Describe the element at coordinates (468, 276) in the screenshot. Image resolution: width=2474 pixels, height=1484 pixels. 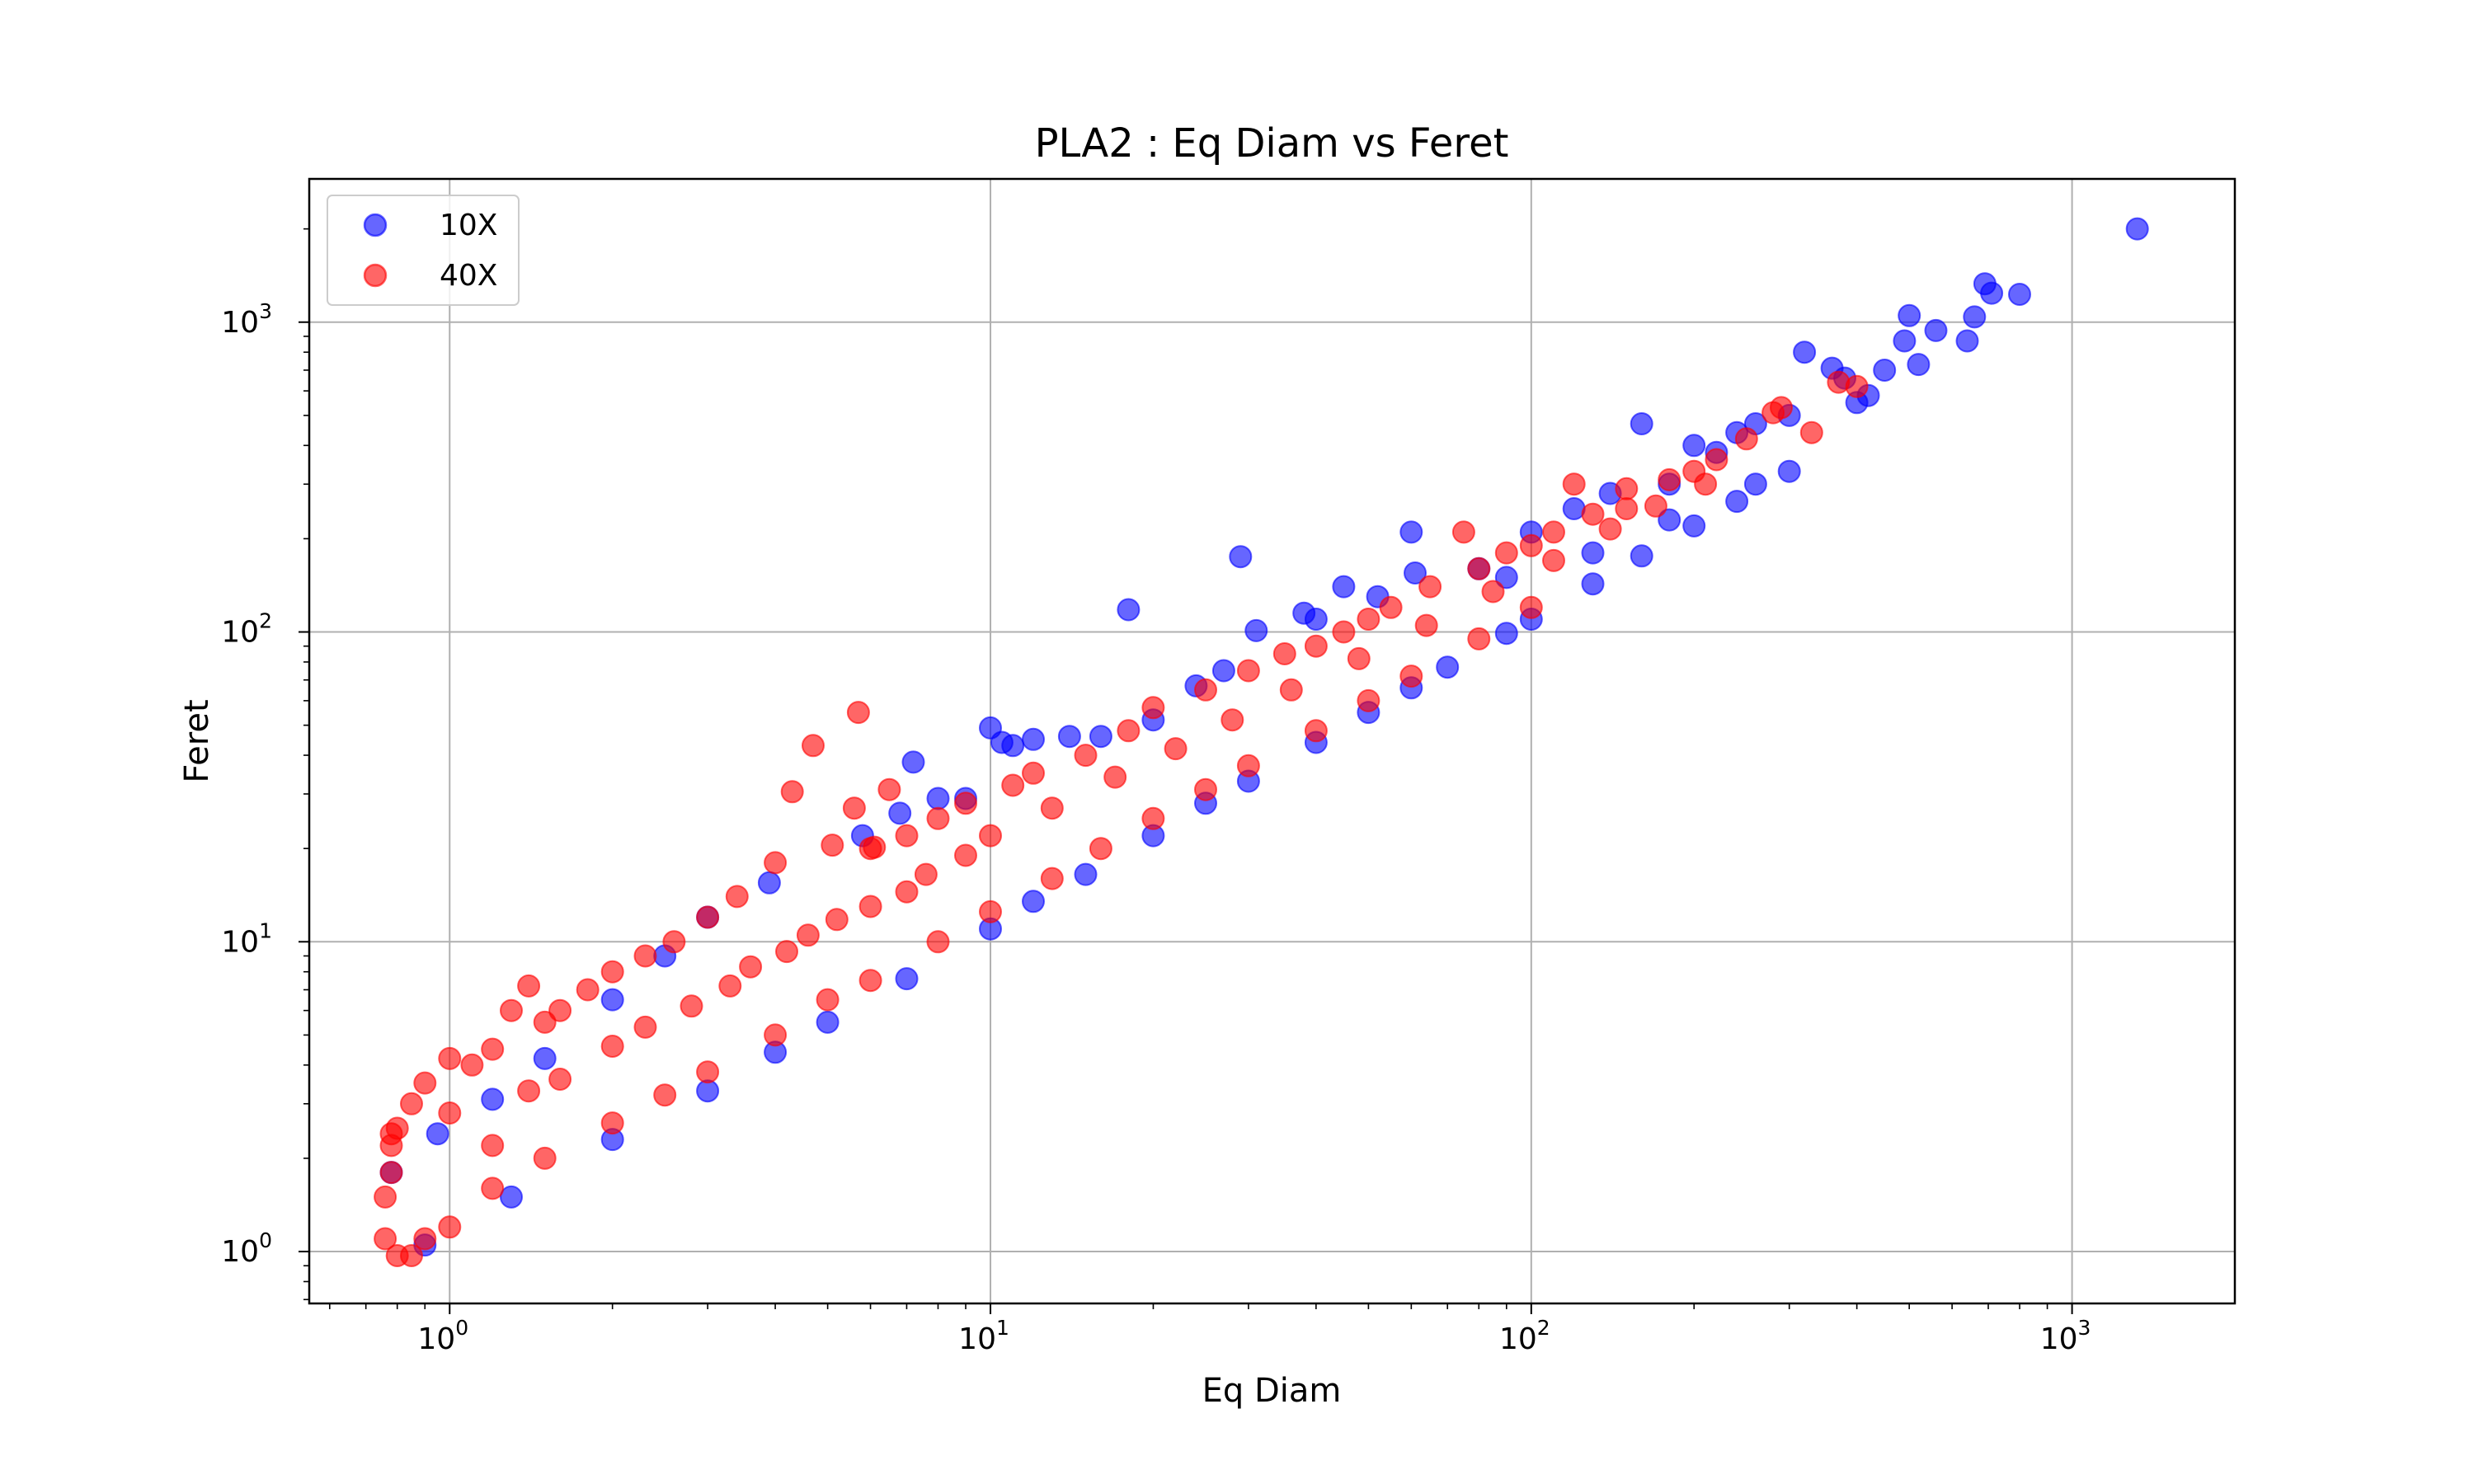
I see `legend-label-40x: 40X` at that location.